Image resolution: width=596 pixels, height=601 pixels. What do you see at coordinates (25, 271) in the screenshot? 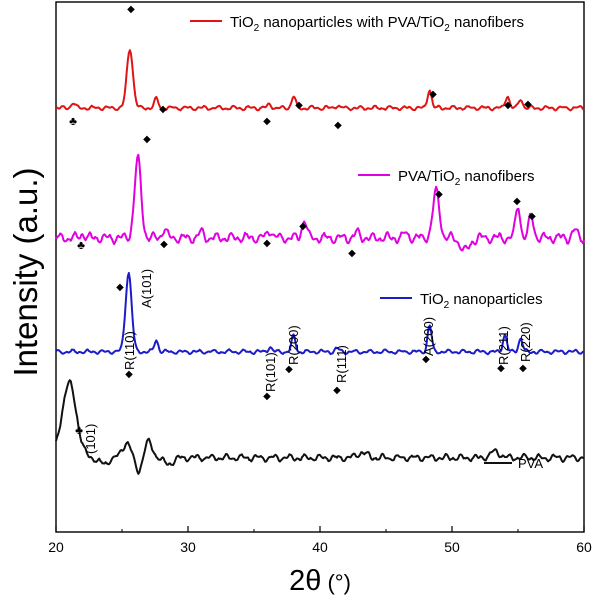
I see `y-axis-label: Intensity (a.u.)` at bounding box center [25, 271].